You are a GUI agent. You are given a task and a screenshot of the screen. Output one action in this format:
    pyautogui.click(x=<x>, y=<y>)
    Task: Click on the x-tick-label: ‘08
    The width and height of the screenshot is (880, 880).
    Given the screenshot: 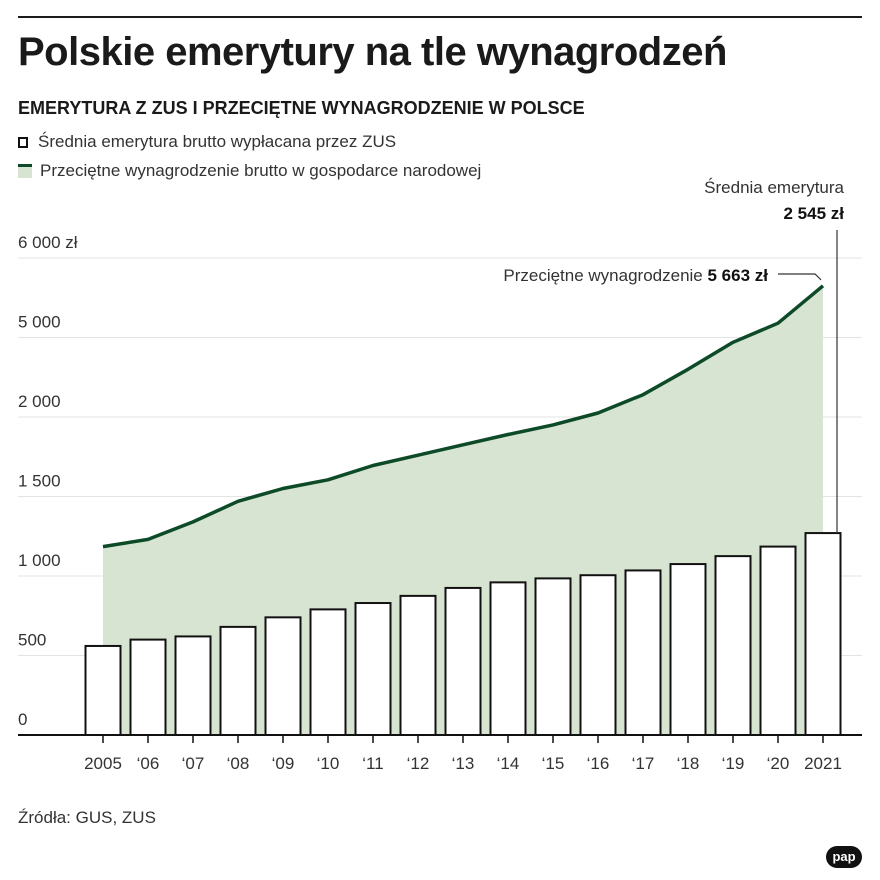 What is the action you would take?
    pyautogui.click(x=238, y=763)
    